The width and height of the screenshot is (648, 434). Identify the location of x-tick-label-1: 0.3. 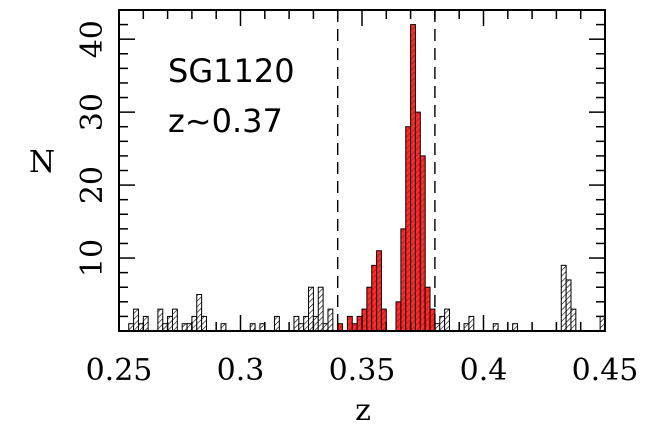
(241, 370).